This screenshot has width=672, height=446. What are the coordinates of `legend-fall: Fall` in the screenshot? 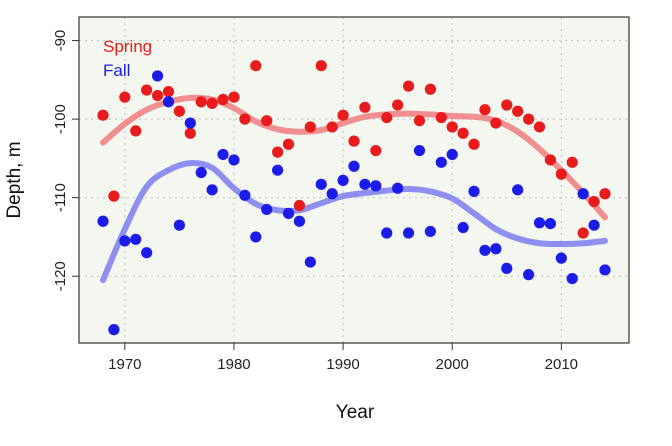 It's located at (116, 70).